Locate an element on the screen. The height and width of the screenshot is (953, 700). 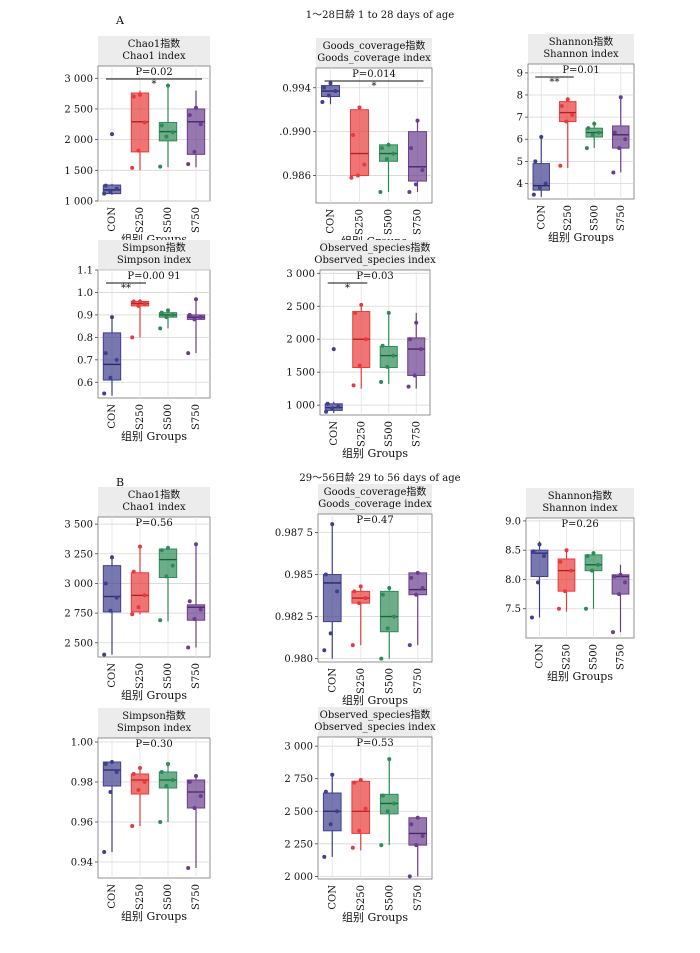
y-tick-label: 0.986 is located at coordinates (296, 176).